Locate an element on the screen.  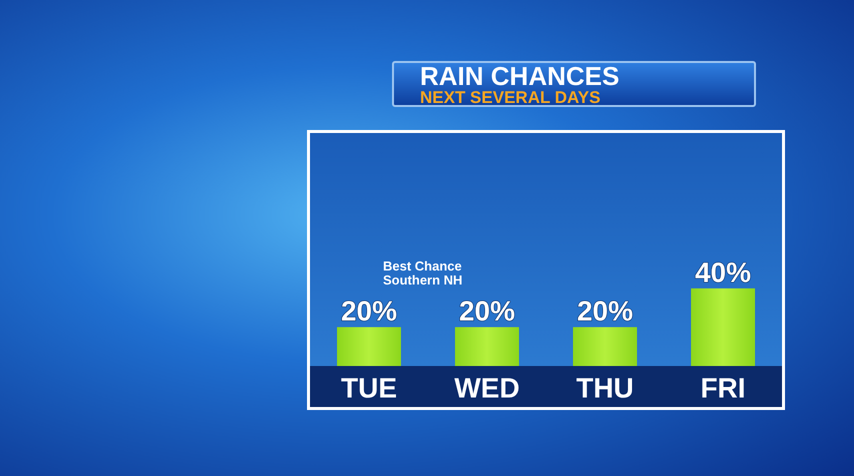
x-tick-label: TUE is located at coordinates (369, 388).